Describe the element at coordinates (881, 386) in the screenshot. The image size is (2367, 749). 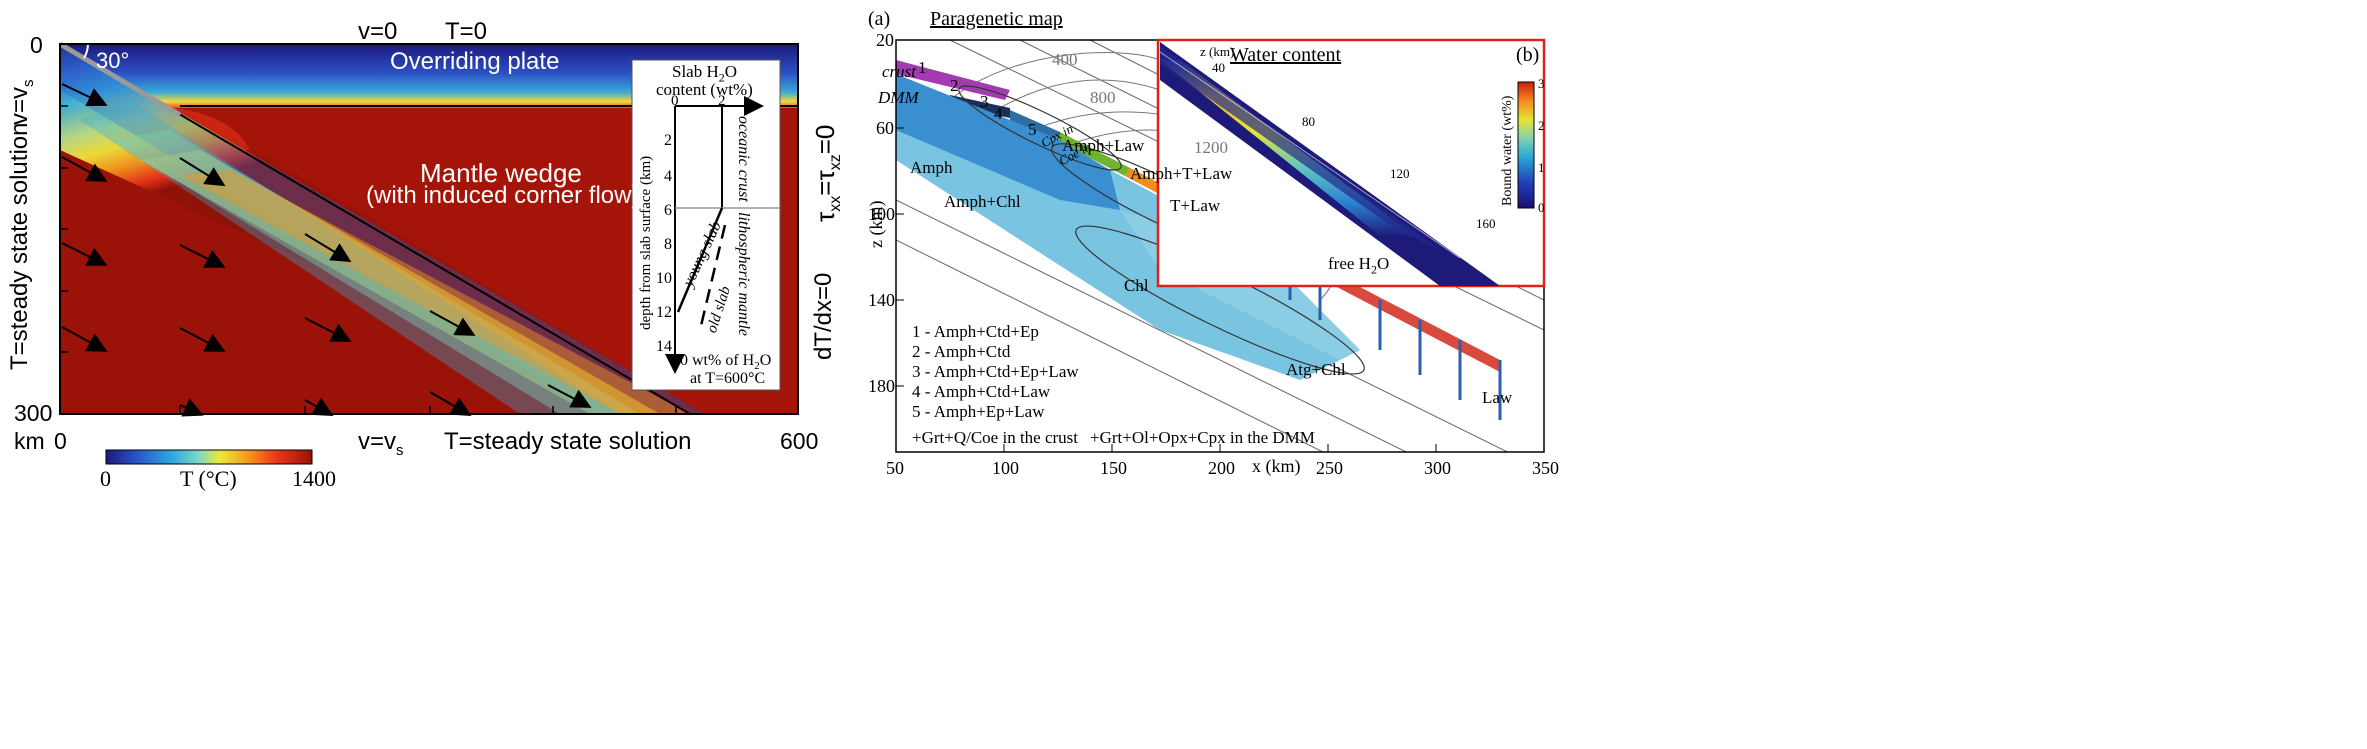
I see `y-tick: 180` at that location.